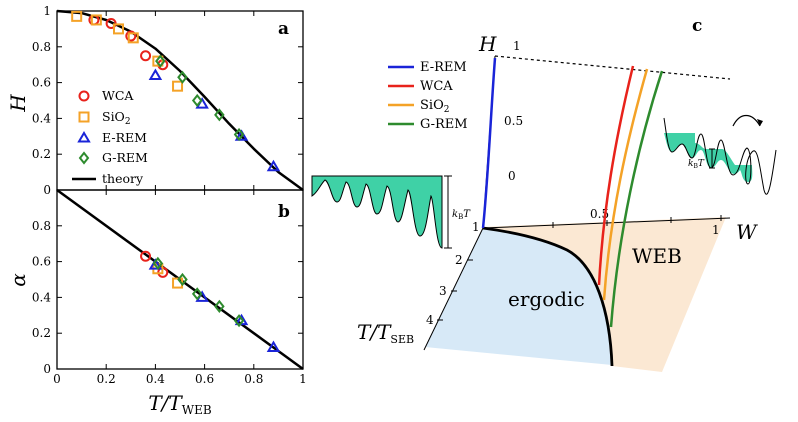 This screenshot has width=798, height=422. Describe the element at coordinates (116, 118) in the screenshot. I see `legend-label-sio2: SiO2` at that location.